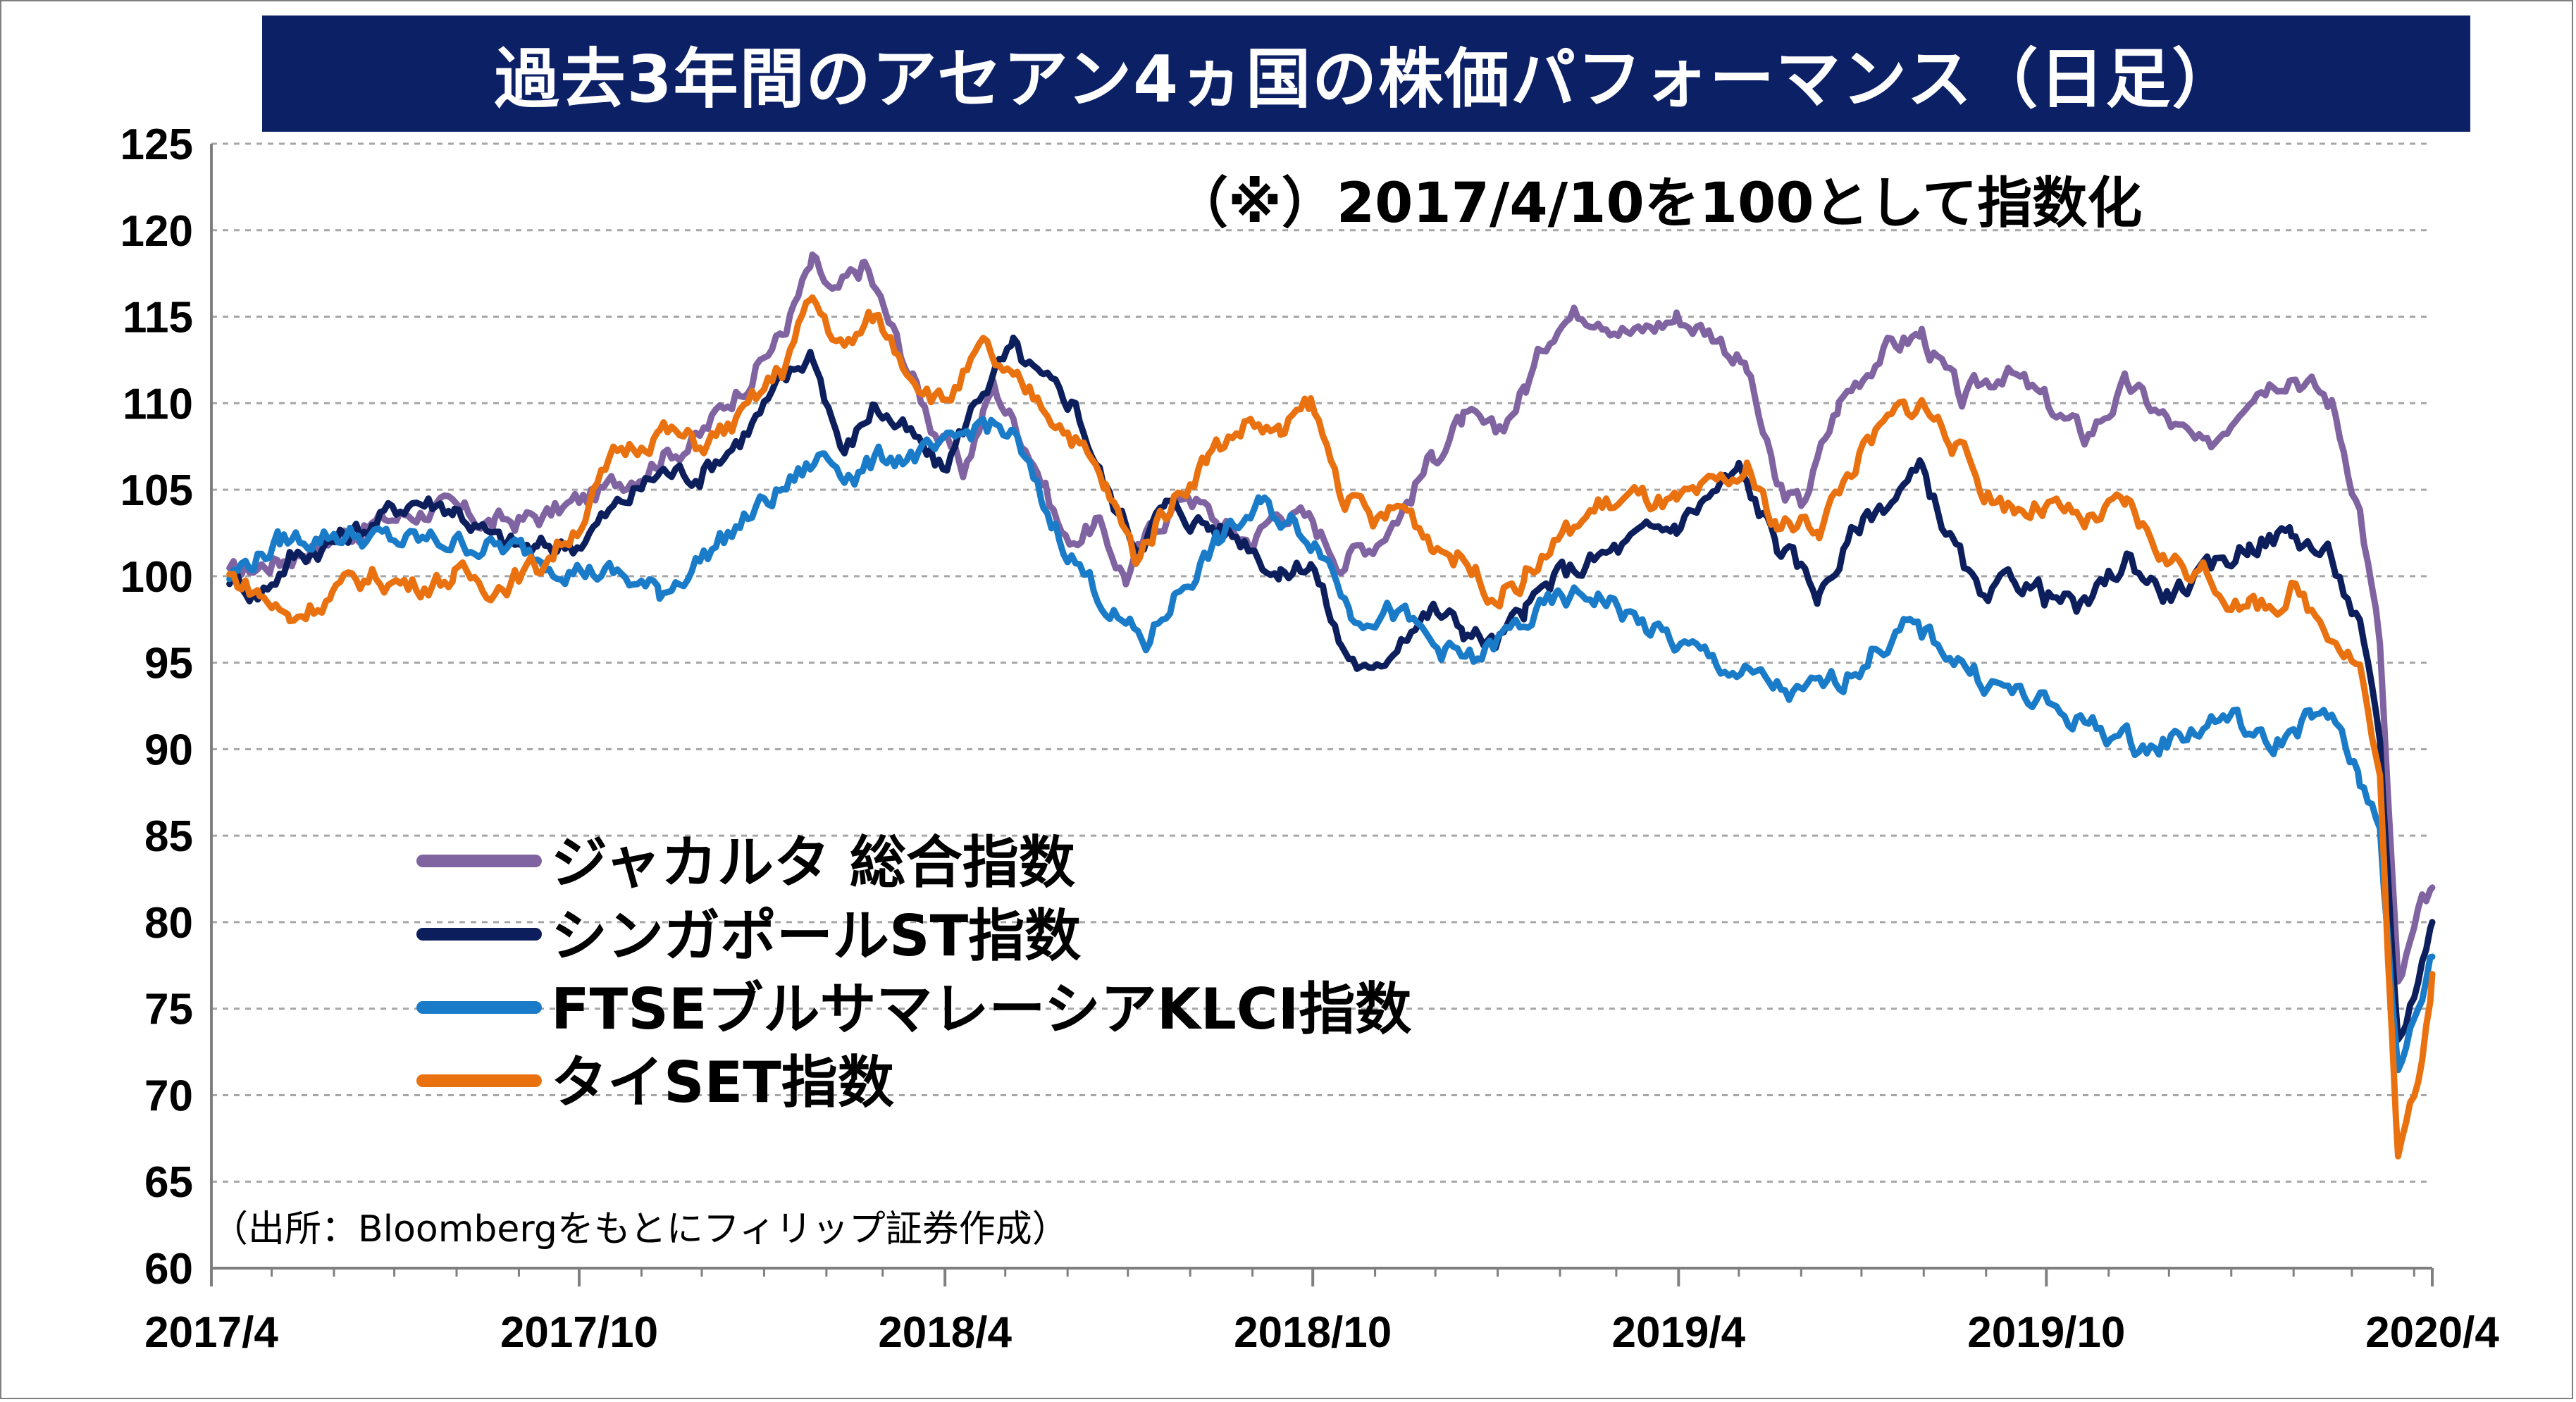  Describe the element at coordinates (1366, 79) in the screenshot. I see `chart-title-text: 過去3年間のアセアン4ヵ国の株価パフォーマンス（日足）` at that location.